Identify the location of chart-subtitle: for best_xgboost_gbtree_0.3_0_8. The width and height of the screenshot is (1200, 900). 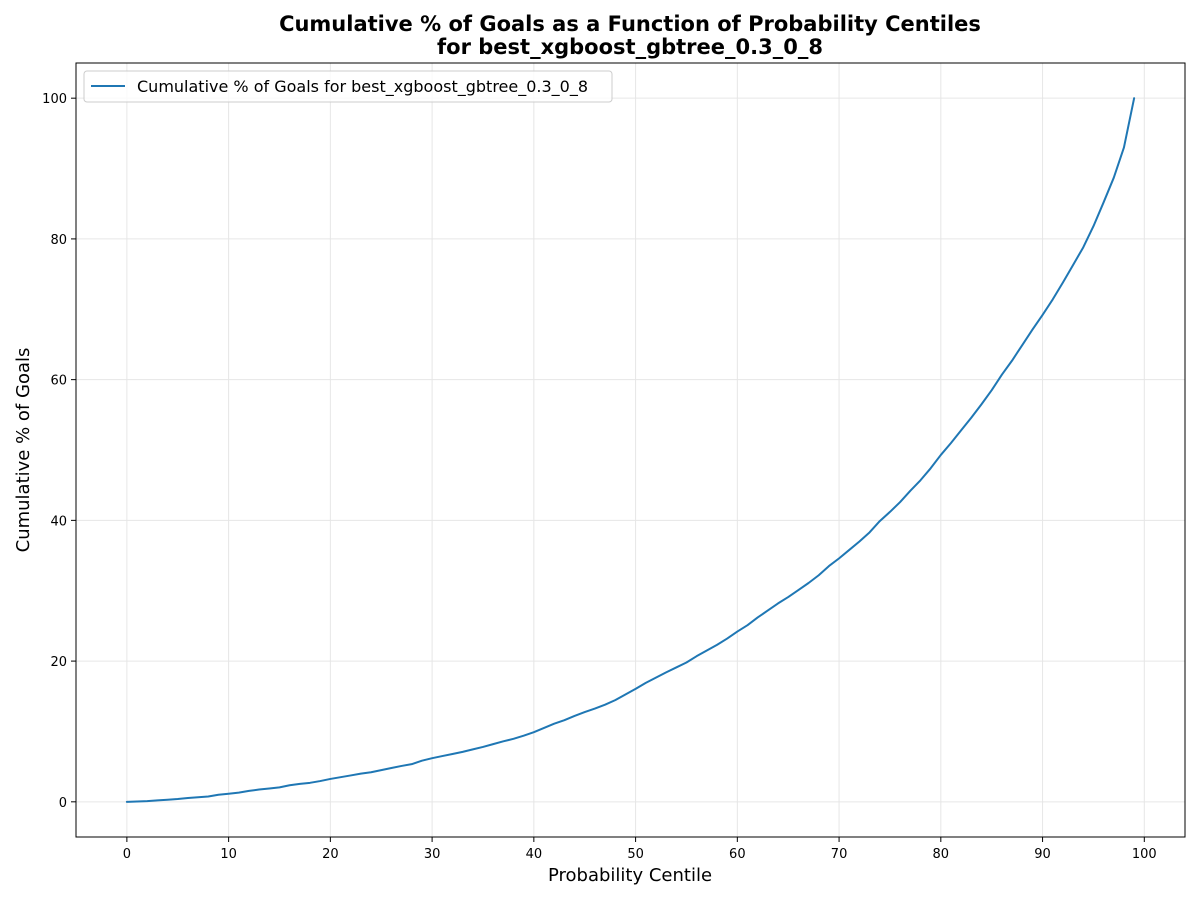
(630, 47).